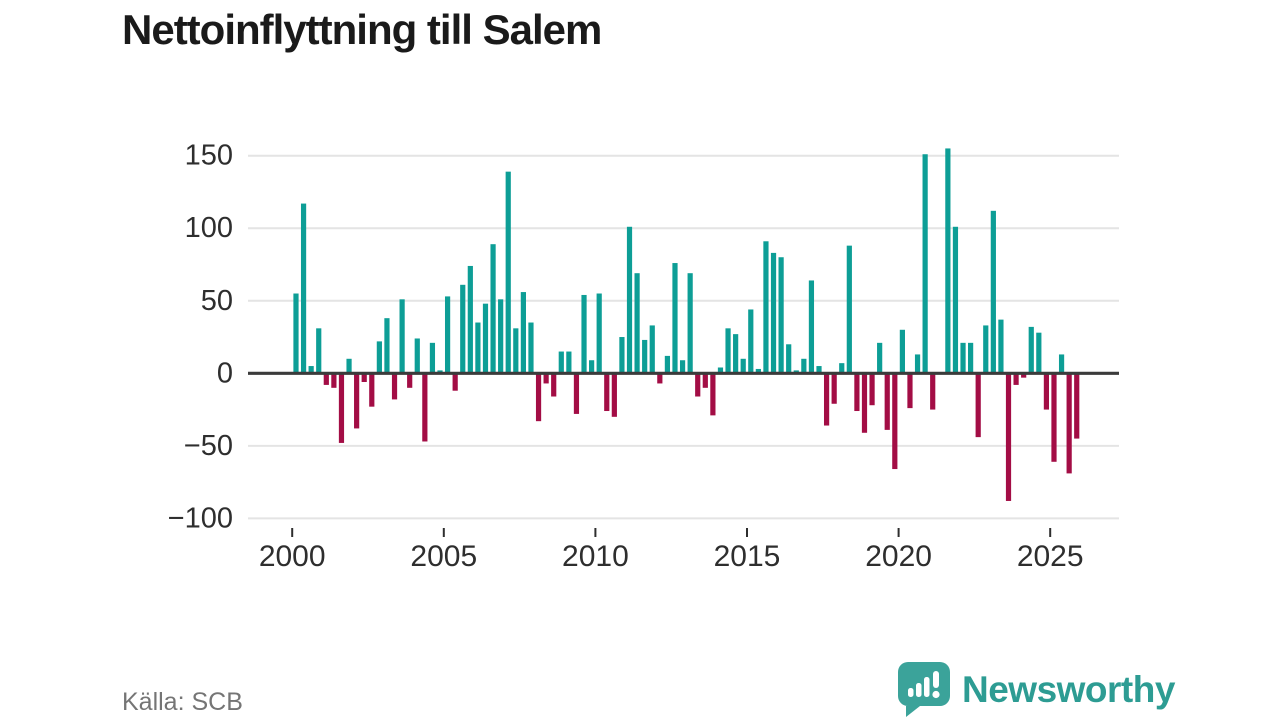  Describe the element at coordinates (1001, 346) in the screenshot. I see `bar-2023-Q2` at that location.